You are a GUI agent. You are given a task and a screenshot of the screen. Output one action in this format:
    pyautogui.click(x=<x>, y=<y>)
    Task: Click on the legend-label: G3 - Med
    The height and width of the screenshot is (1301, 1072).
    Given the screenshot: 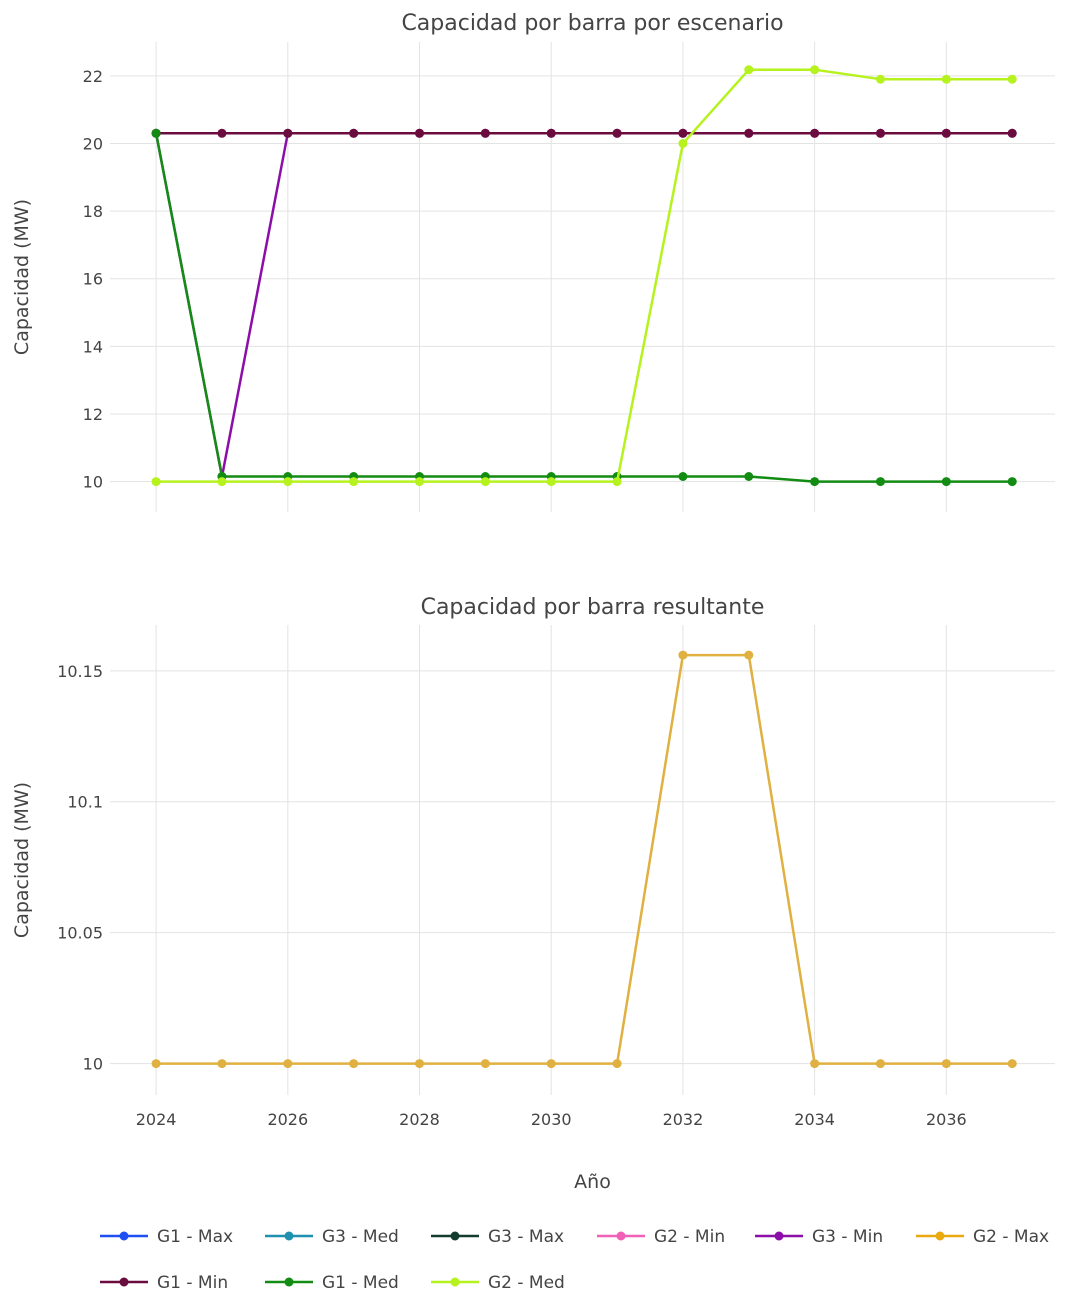 What is the action you would take?
    pyautogui.click(x=360, y=1237)
    